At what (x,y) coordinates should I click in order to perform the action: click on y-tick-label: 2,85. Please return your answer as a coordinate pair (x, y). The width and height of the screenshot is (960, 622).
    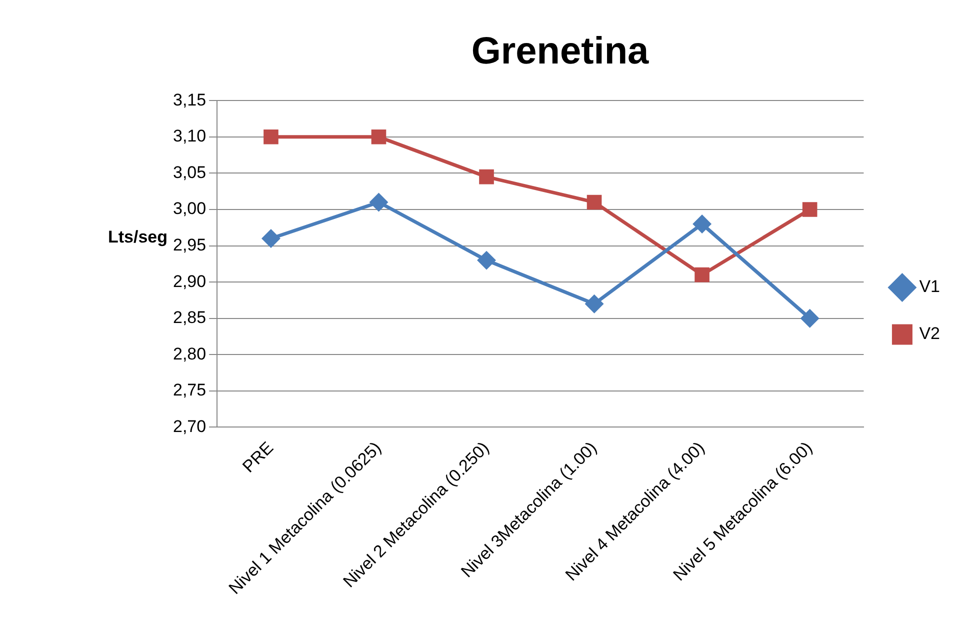
    Looking at the image, I should click on (189, 318).